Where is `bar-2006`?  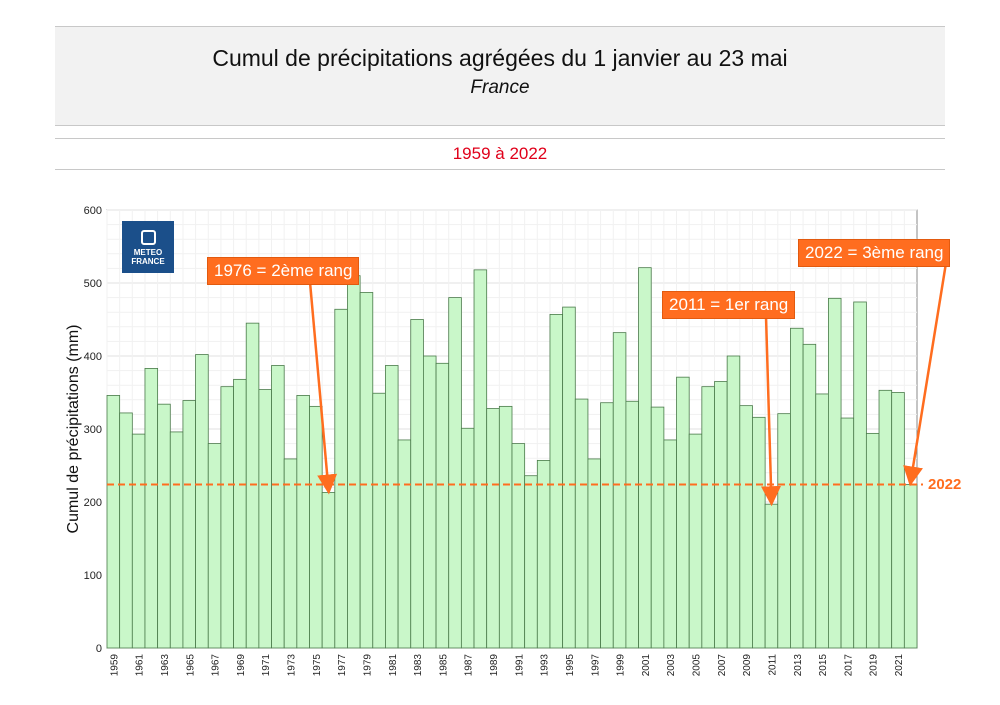 bar-2006 is located at coordinates (708, 517).